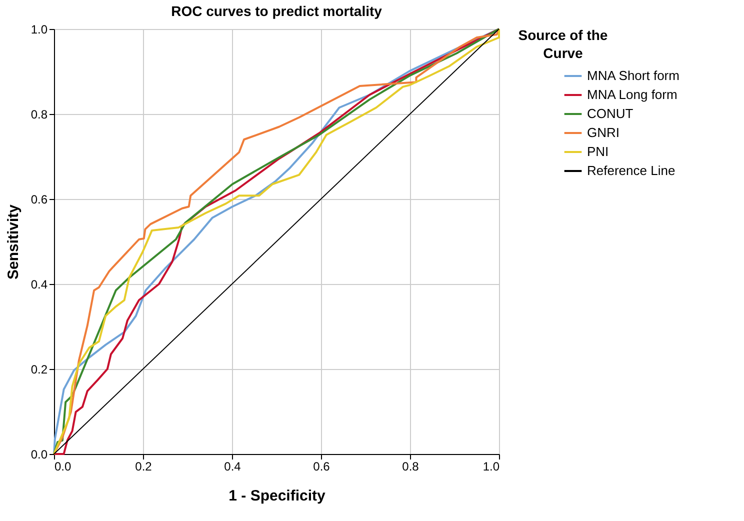  Describe the element at coordinates (277, 496) in the screenshot. I see `x-axis-title: 1 - Specificity` at that location.